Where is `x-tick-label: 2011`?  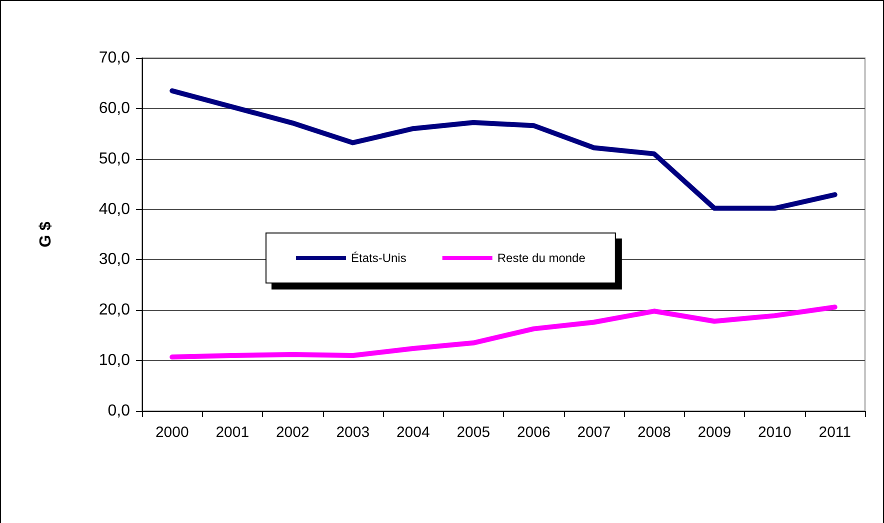
x-tick-label: 2011 is located at coordinates (835, 432).